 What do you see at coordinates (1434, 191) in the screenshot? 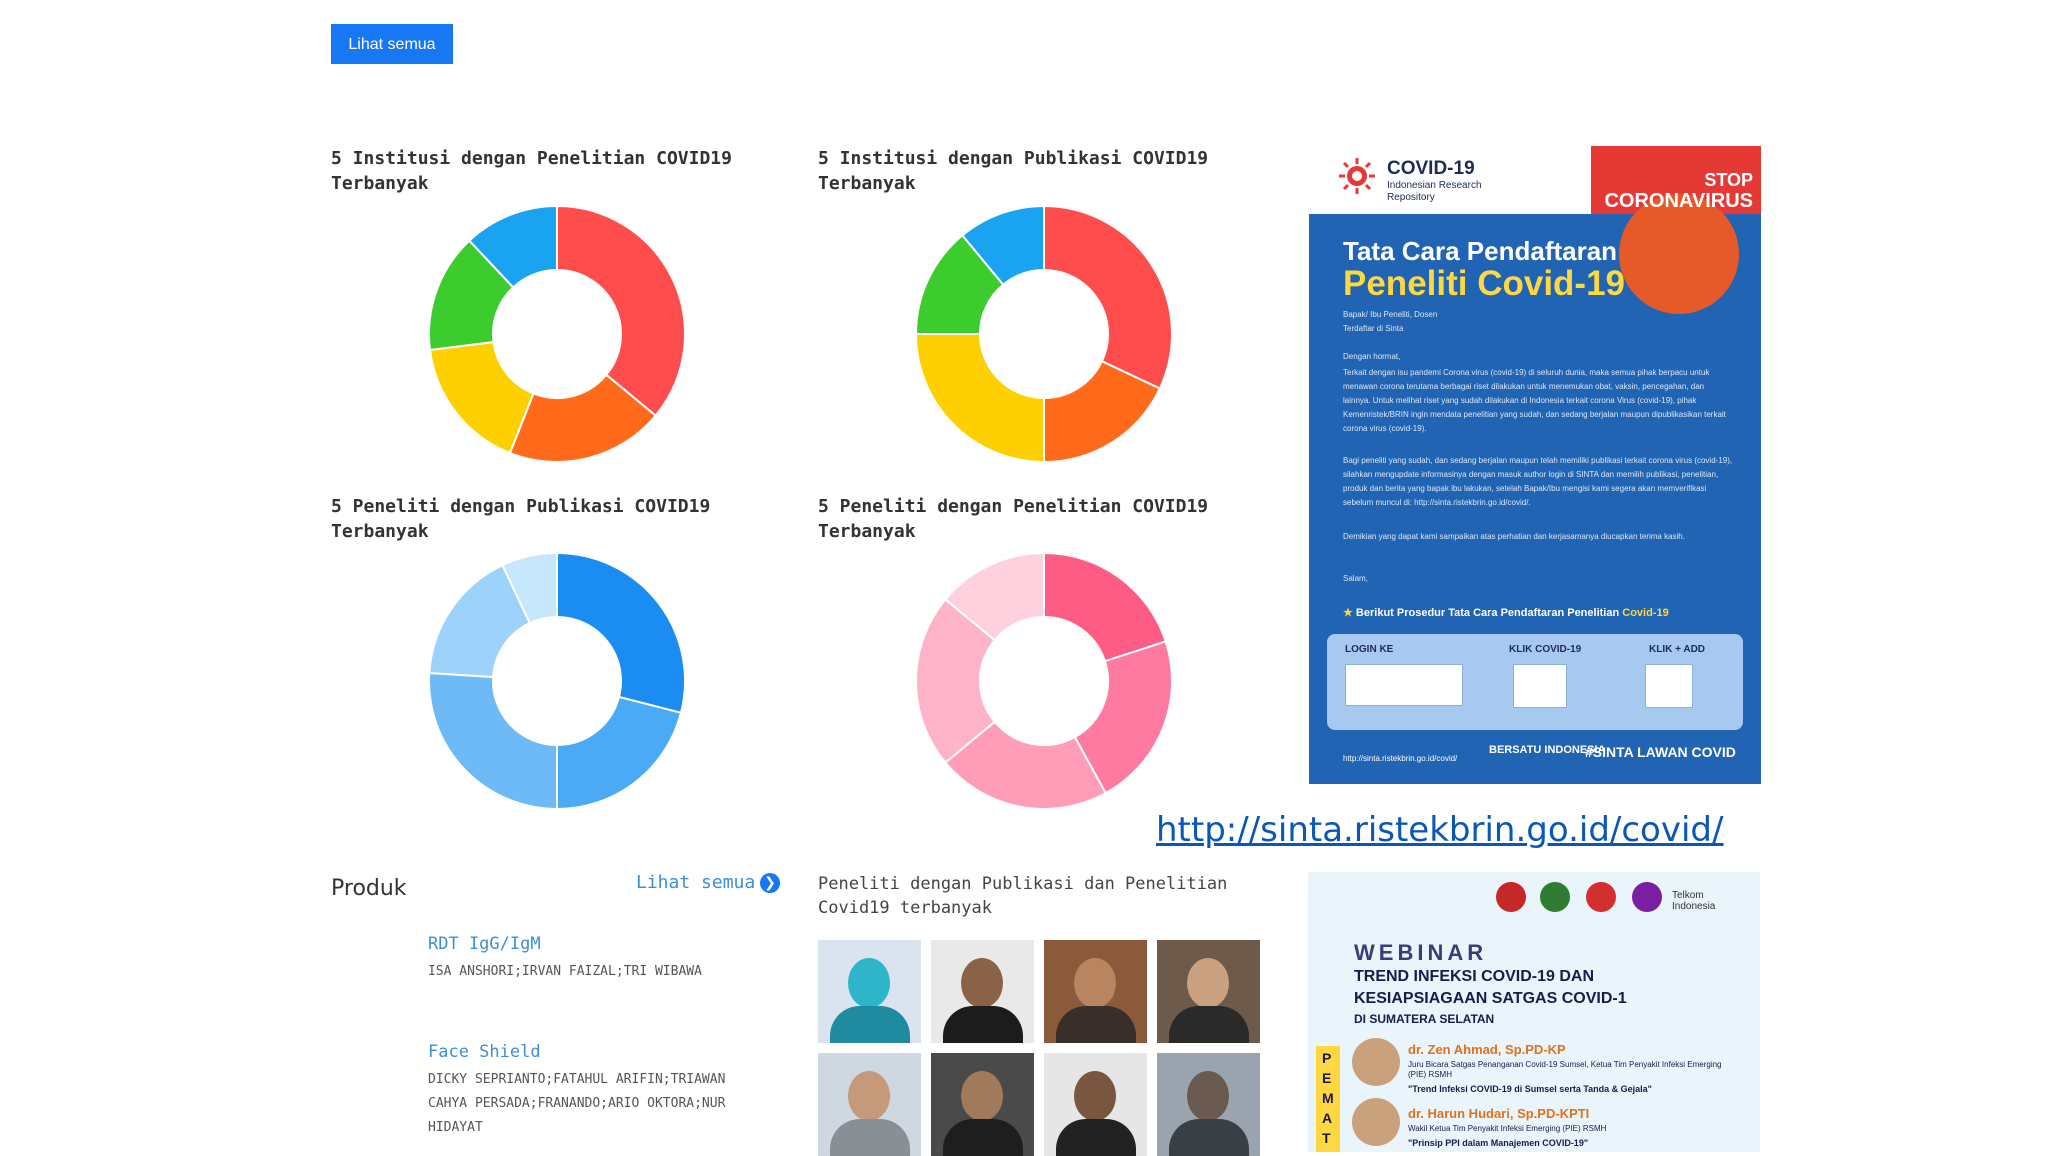
I see `poster-covid-subtitle: Indonesian Research Repository` at bounding box center [1434, 191].